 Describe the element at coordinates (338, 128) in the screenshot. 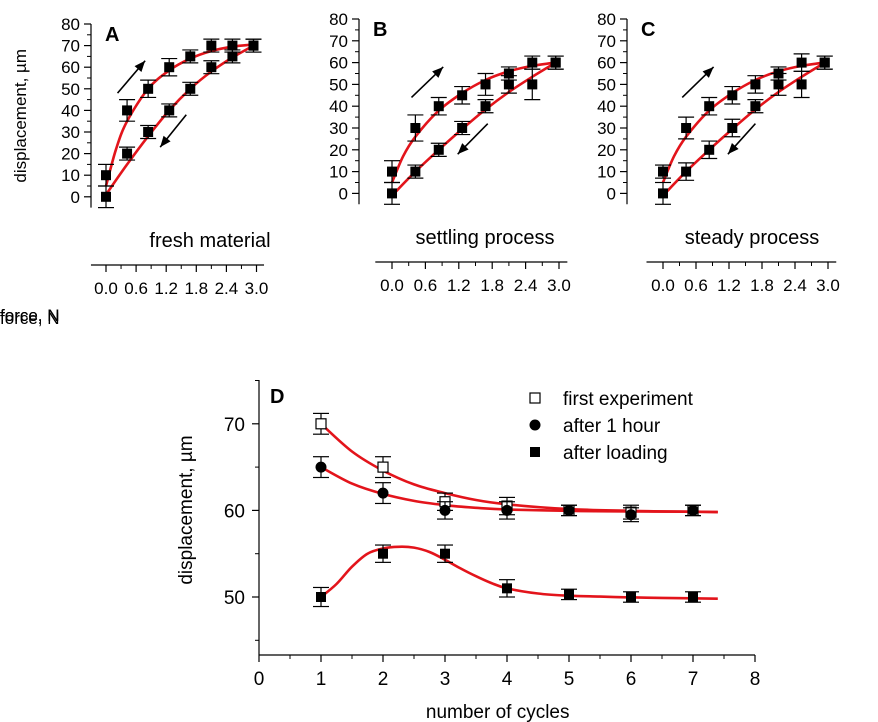

I see `y-tick-label: 30` at that location.